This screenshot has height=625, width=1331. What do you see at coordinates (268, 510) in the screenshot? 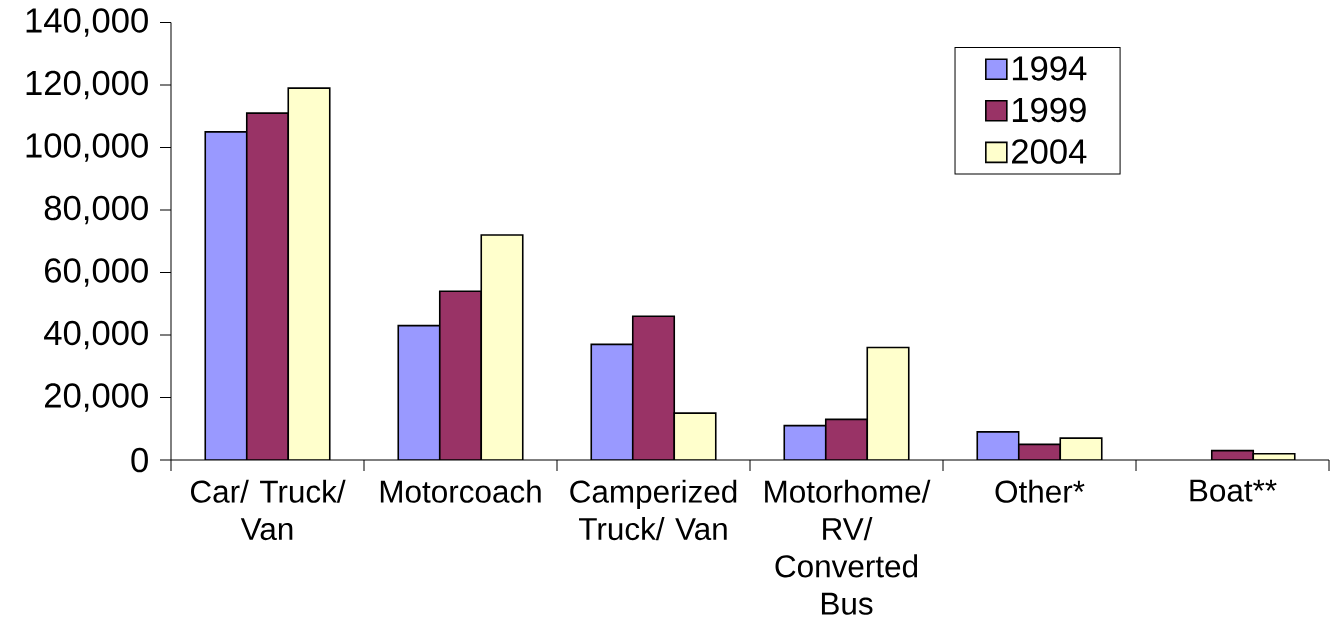
I see `x-tick-label: Car/ Truck/ Van` at bounding box center [268, 510].